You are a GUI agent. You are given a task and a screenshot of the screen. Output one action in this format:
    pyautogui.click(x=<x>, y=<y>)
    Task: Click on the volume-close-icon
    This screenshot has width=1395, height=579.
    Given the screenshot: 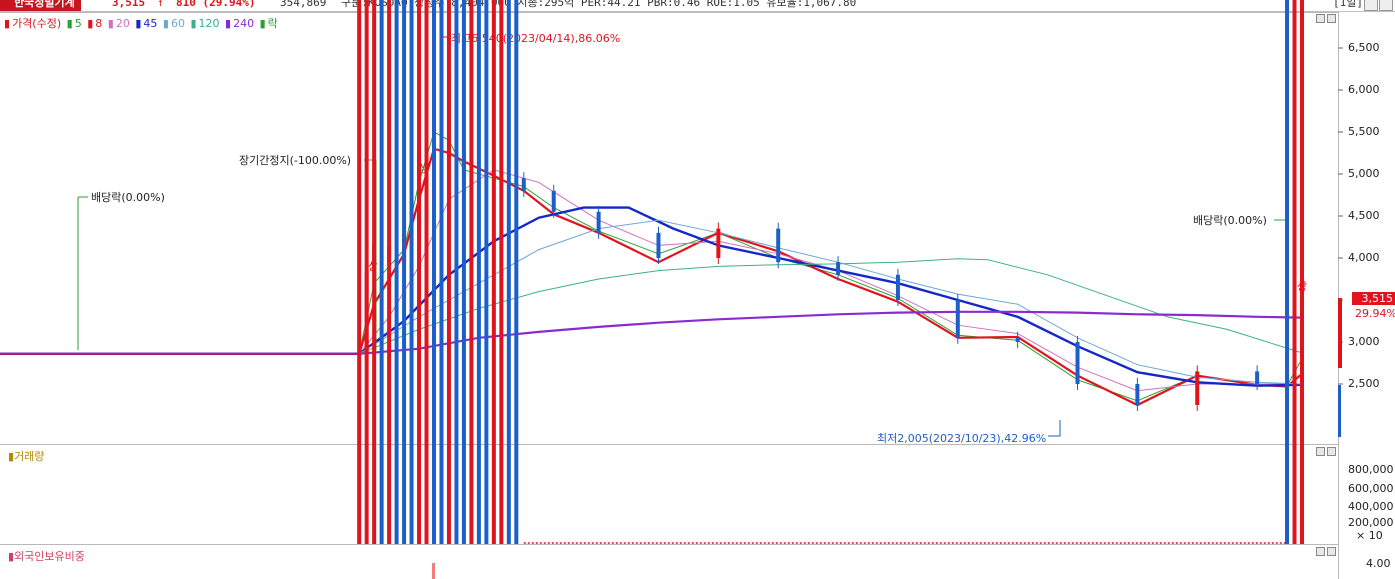 What is the action you would take?
    pyautogui.click(x=1331, y=451)
    